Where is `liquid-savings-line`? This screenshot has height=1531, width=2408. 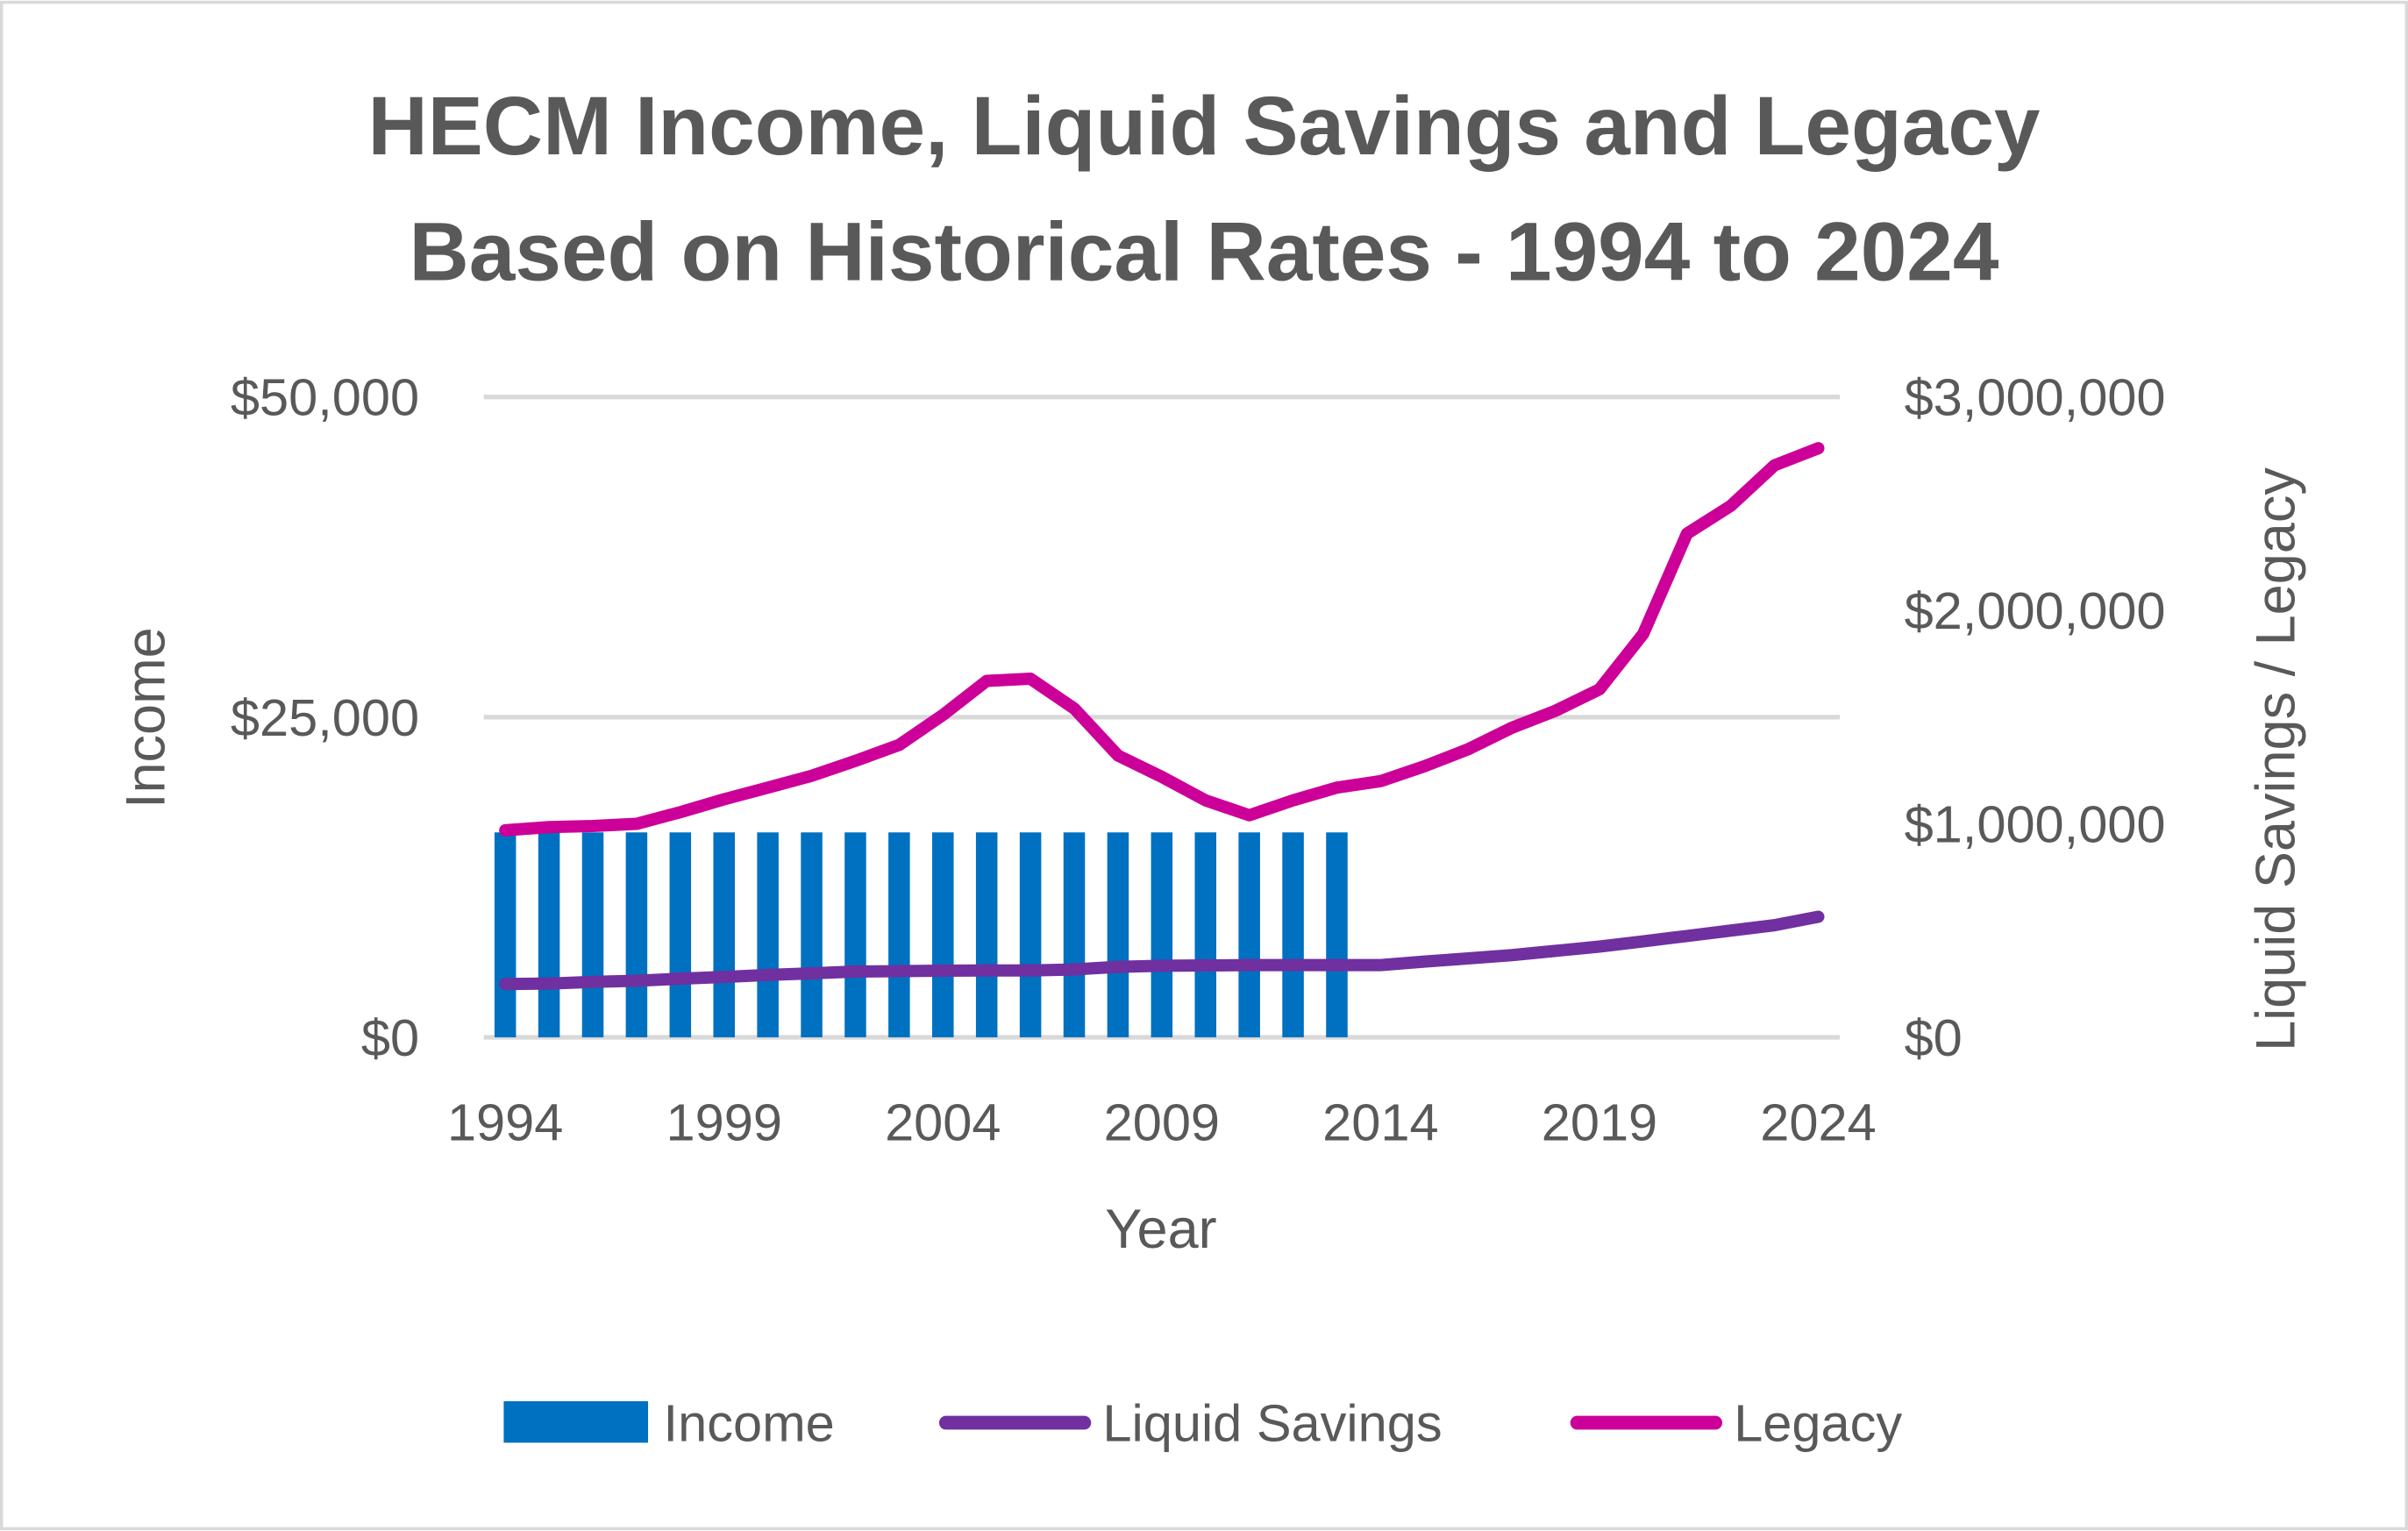 liquid-savings-line is located at coordinates (1162, 951).